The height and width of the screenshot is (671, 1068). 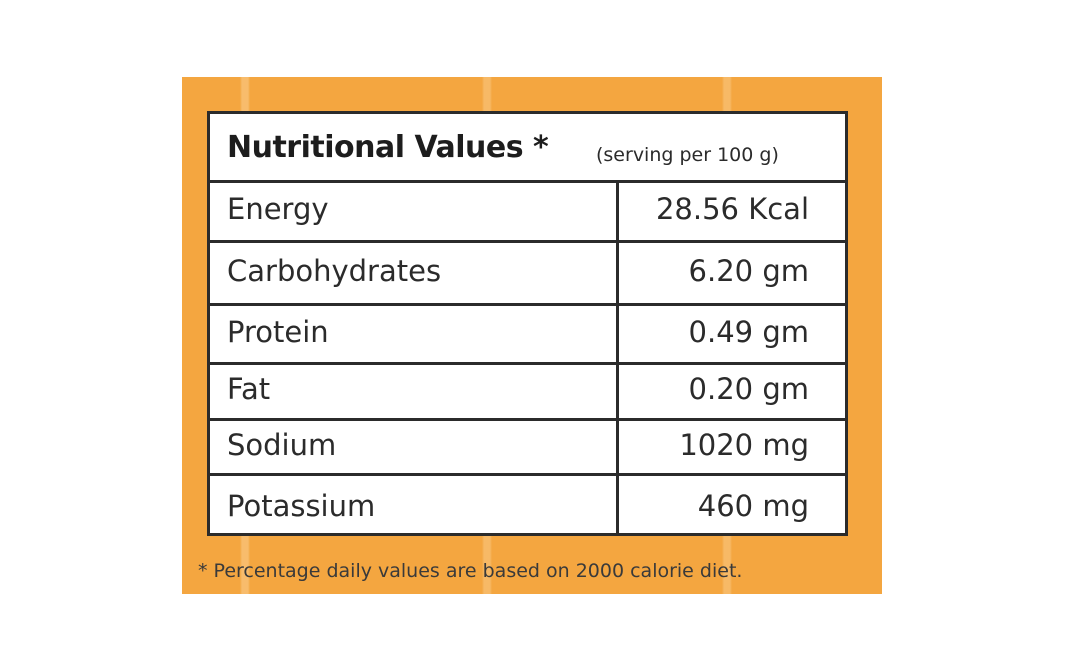 What do you see at coordinates (527, 213) in the screenshot?
I see `table-row: Energy 28.56 Kcal` at bounding box center [527, 213].